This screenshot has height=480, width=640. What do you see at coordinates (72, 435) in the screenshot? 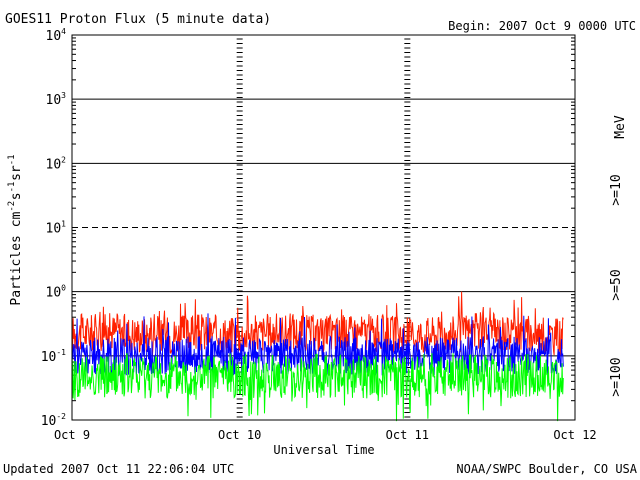
I see `x-tick-label: Oct 9` at bounding box center [72, 435].